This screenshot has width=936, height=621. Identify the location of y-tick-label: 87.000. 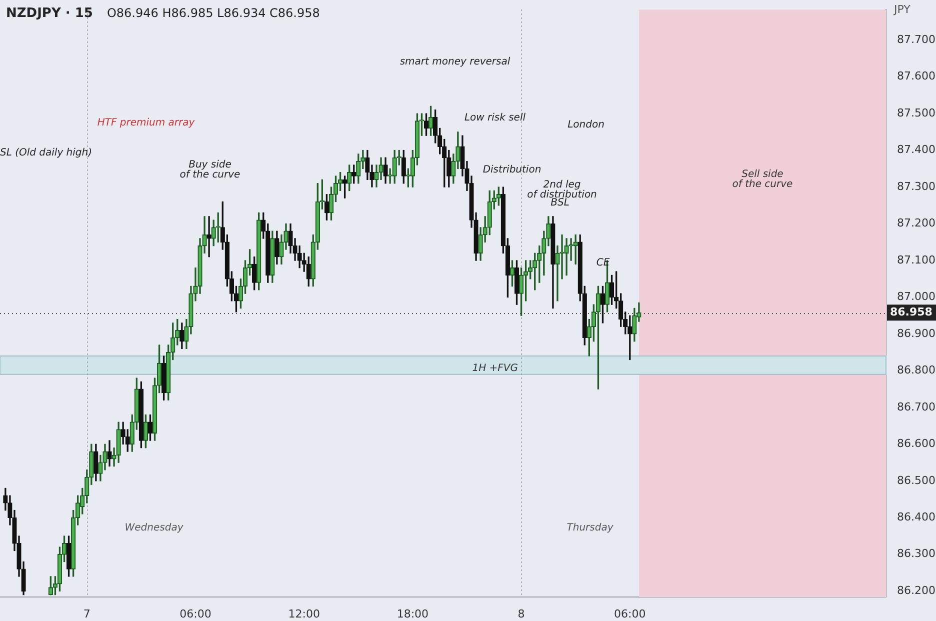
(916, 297).